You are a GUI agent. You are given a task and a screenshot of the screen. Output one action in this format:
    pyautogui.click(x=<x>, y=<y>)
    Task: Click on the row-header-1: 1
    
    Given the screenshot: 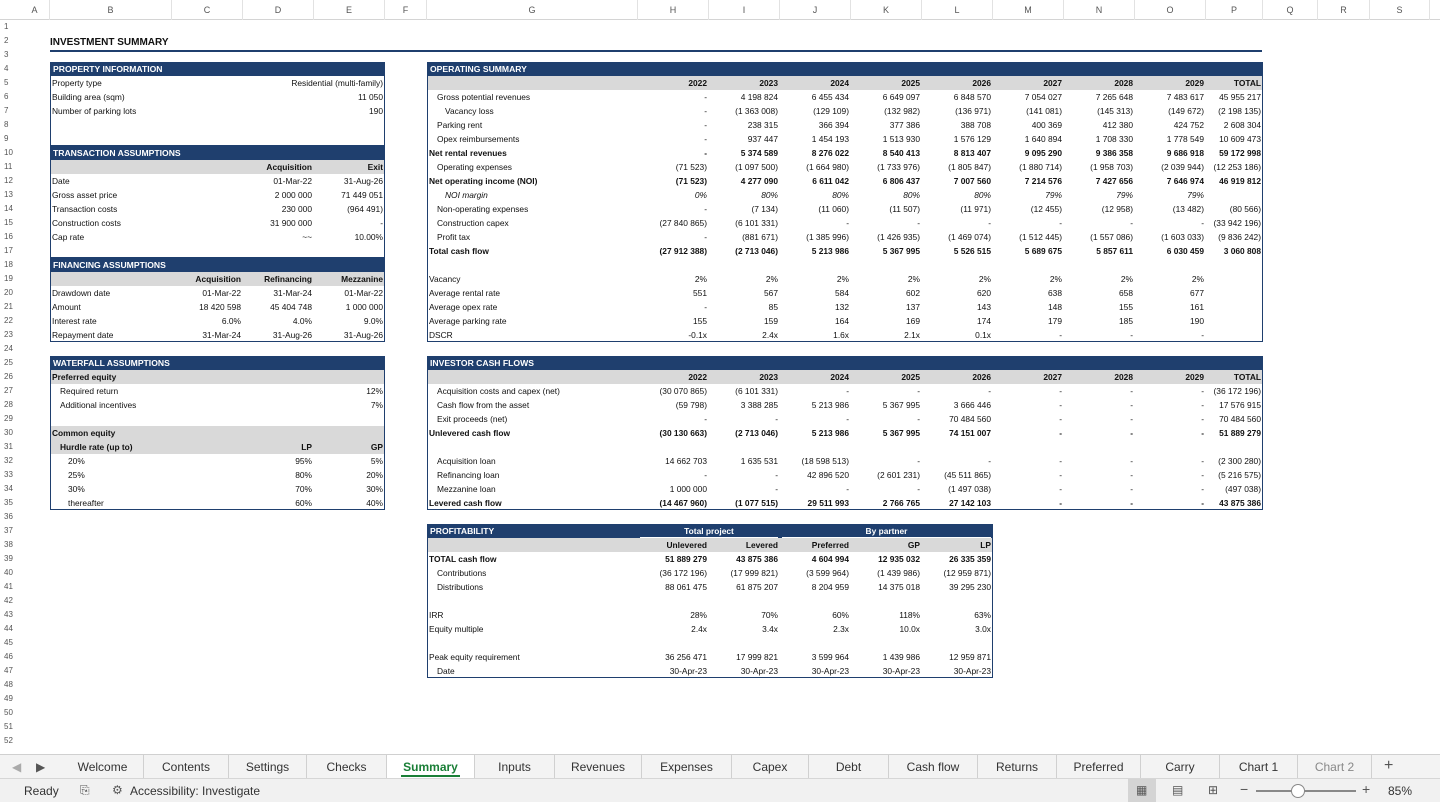 What is the action you would take?
    pyautogui.click(x=6, y=26)
    